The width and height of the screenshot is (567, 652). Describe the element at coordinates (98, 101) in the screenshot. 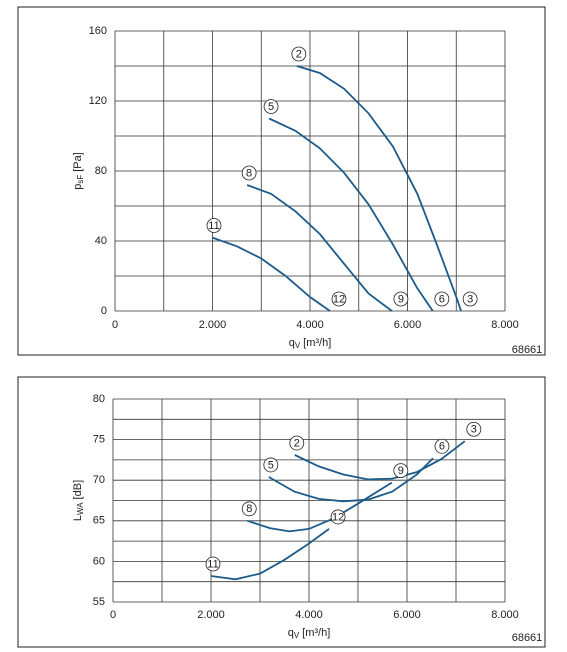

I see `y-tick-label: 120` at that location.